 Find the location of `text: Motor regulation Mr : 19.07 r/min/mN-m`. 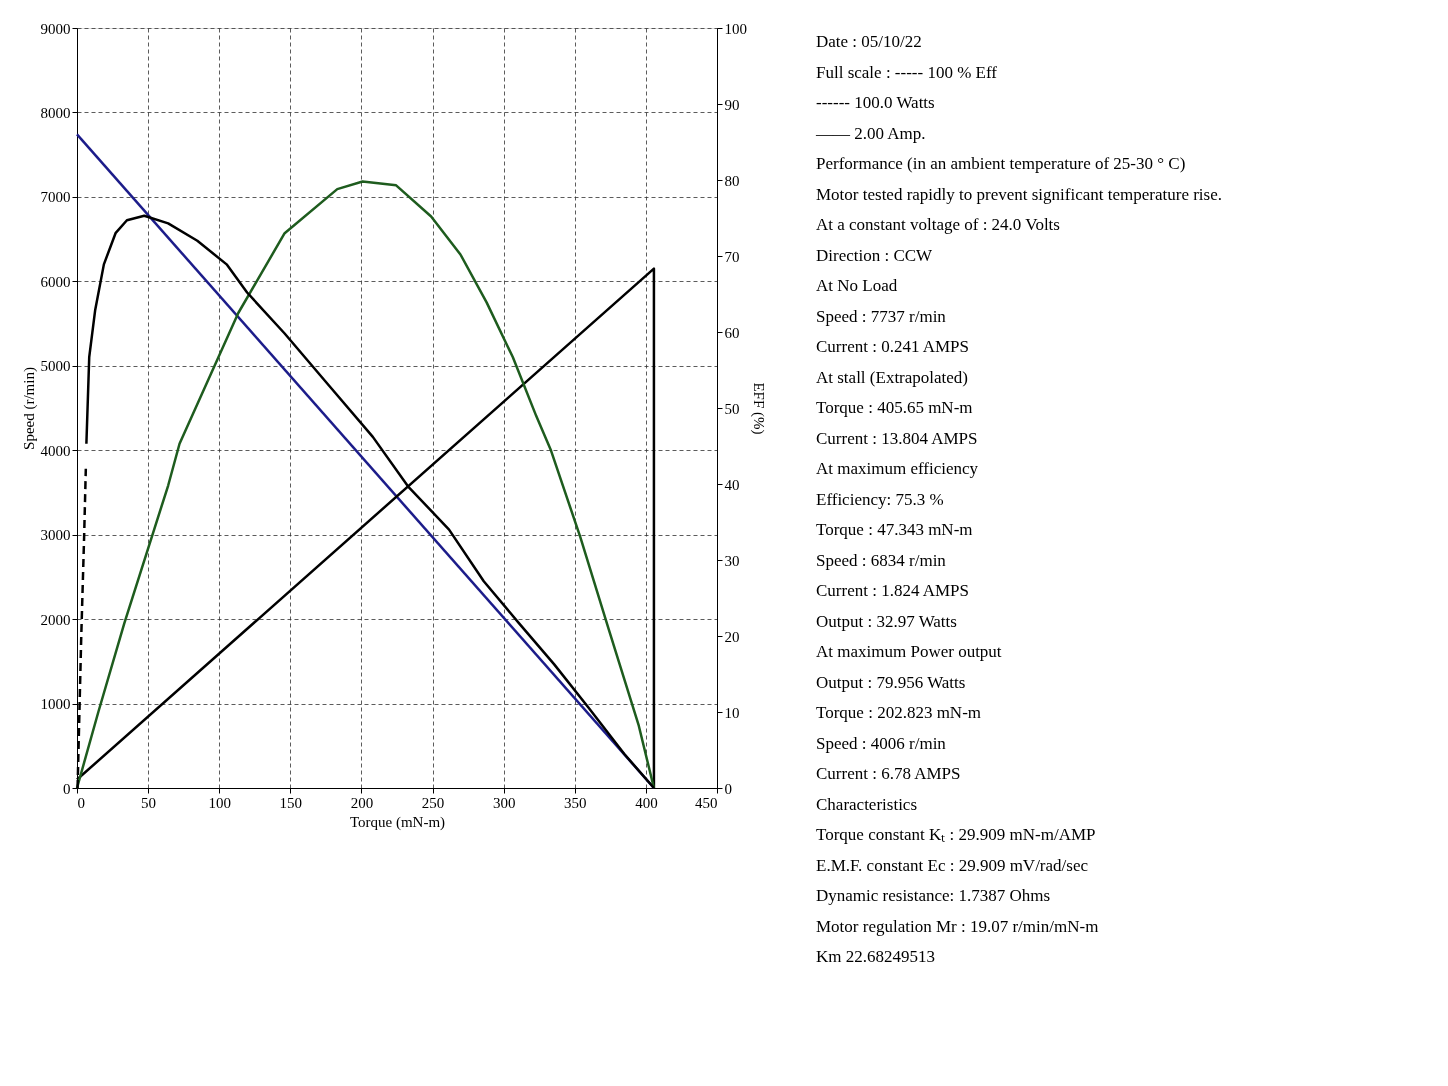

text: Motor regulation Mr : 19.07 r/min/mN-m is located at coordinates (957, 926).